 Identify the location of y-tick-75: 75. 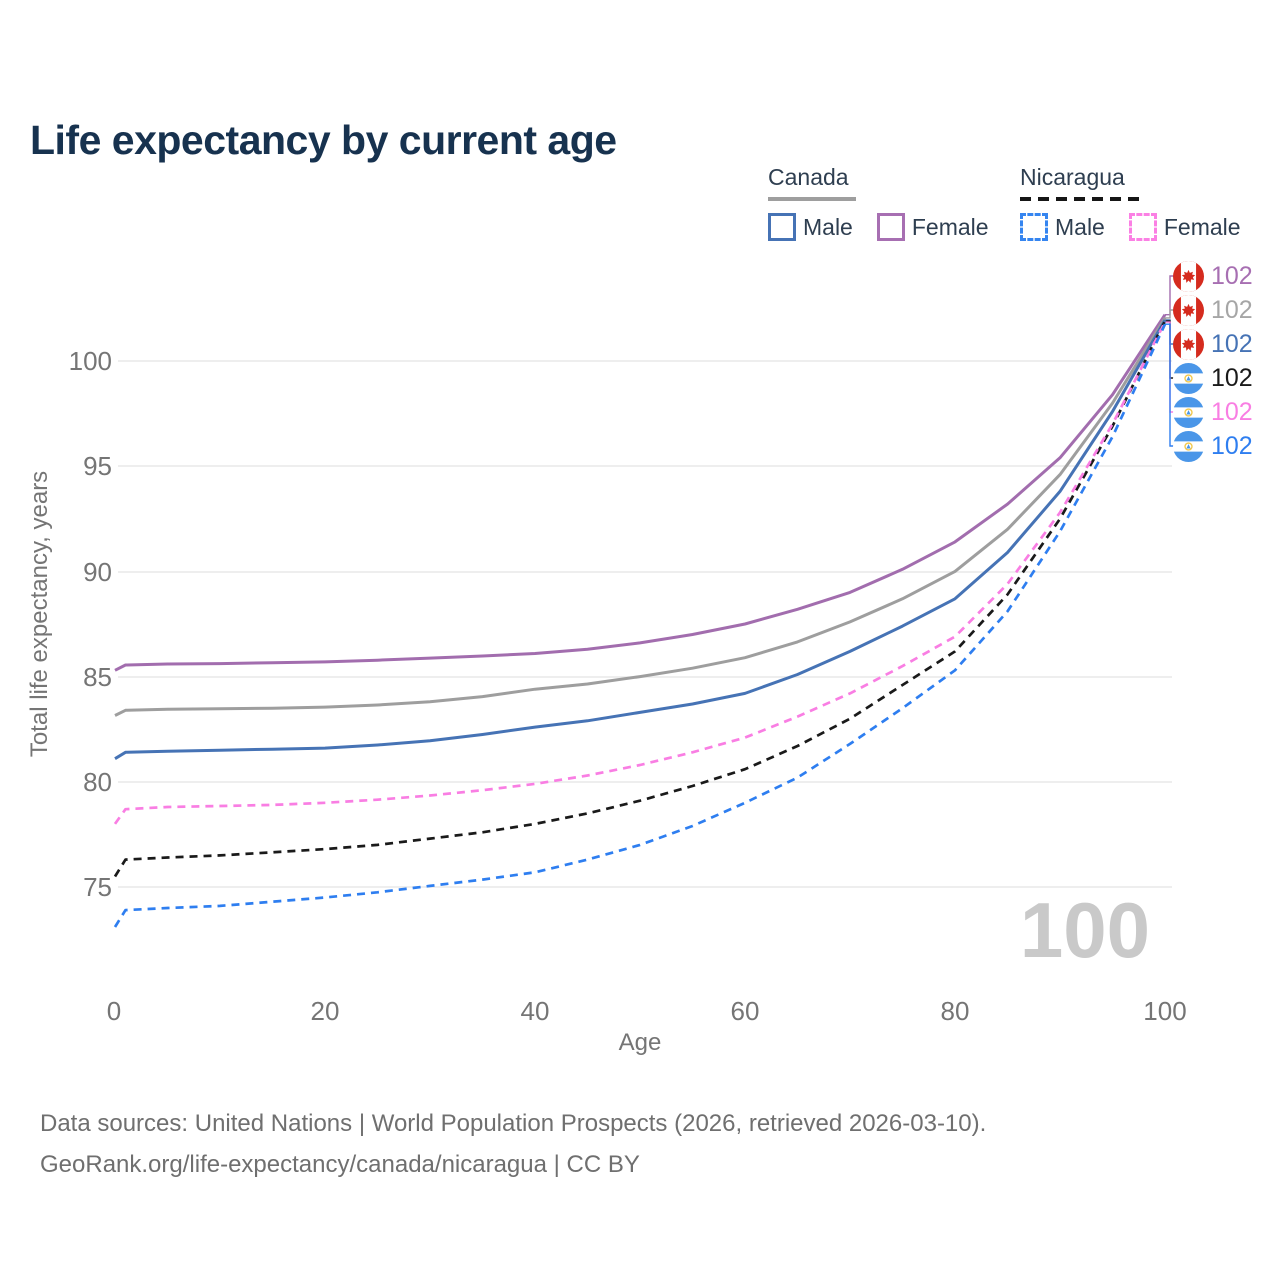
(97, 887).